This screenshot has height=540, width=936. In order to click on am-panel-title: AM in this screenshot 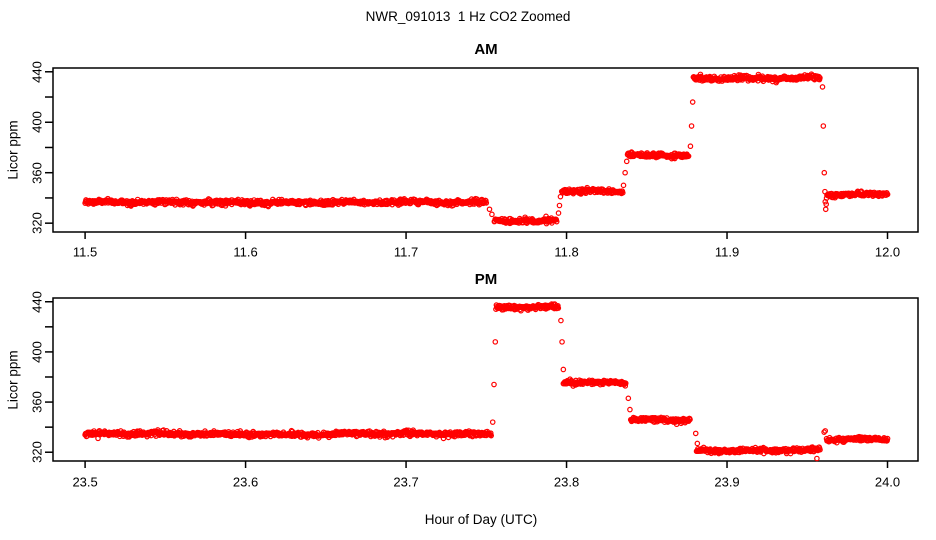, I will do `click(486, 49)`.